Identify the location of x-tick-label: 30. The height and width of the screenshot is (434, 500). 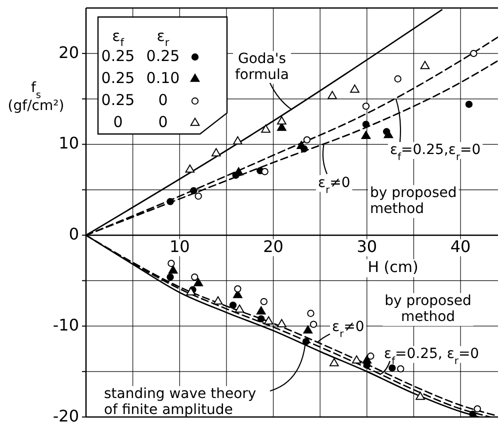
(367, 246).